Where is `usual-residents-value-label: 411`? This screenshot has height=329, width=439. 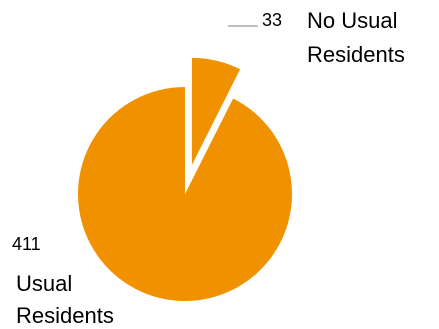 usual-residents-value-label: 411 is located at coordinates (26, 244).